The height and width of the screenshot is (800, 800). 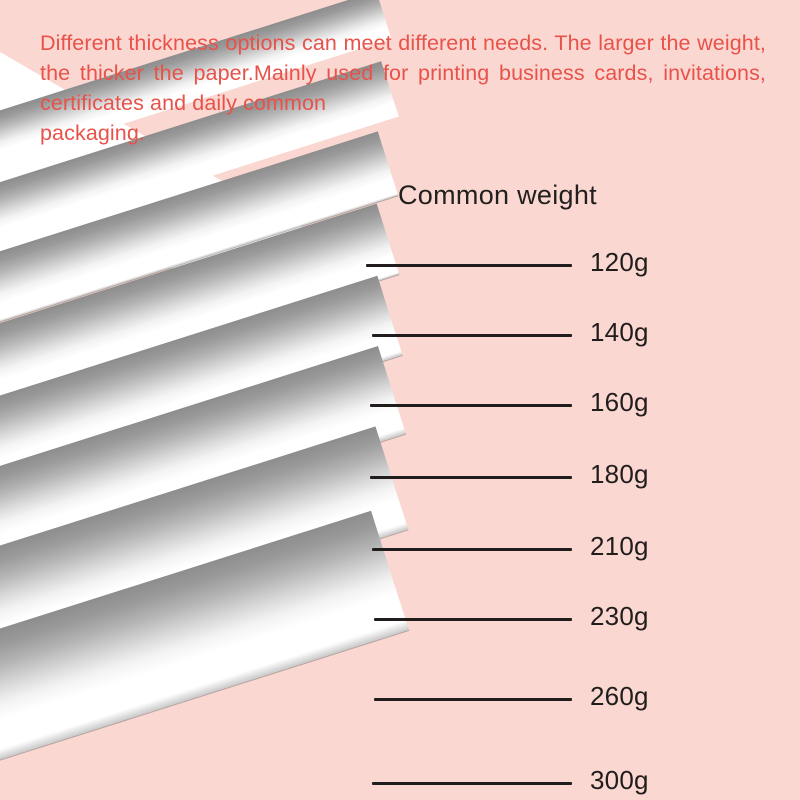 I want to click on weight-label-210g: 210g, so click(x=619, y=546).